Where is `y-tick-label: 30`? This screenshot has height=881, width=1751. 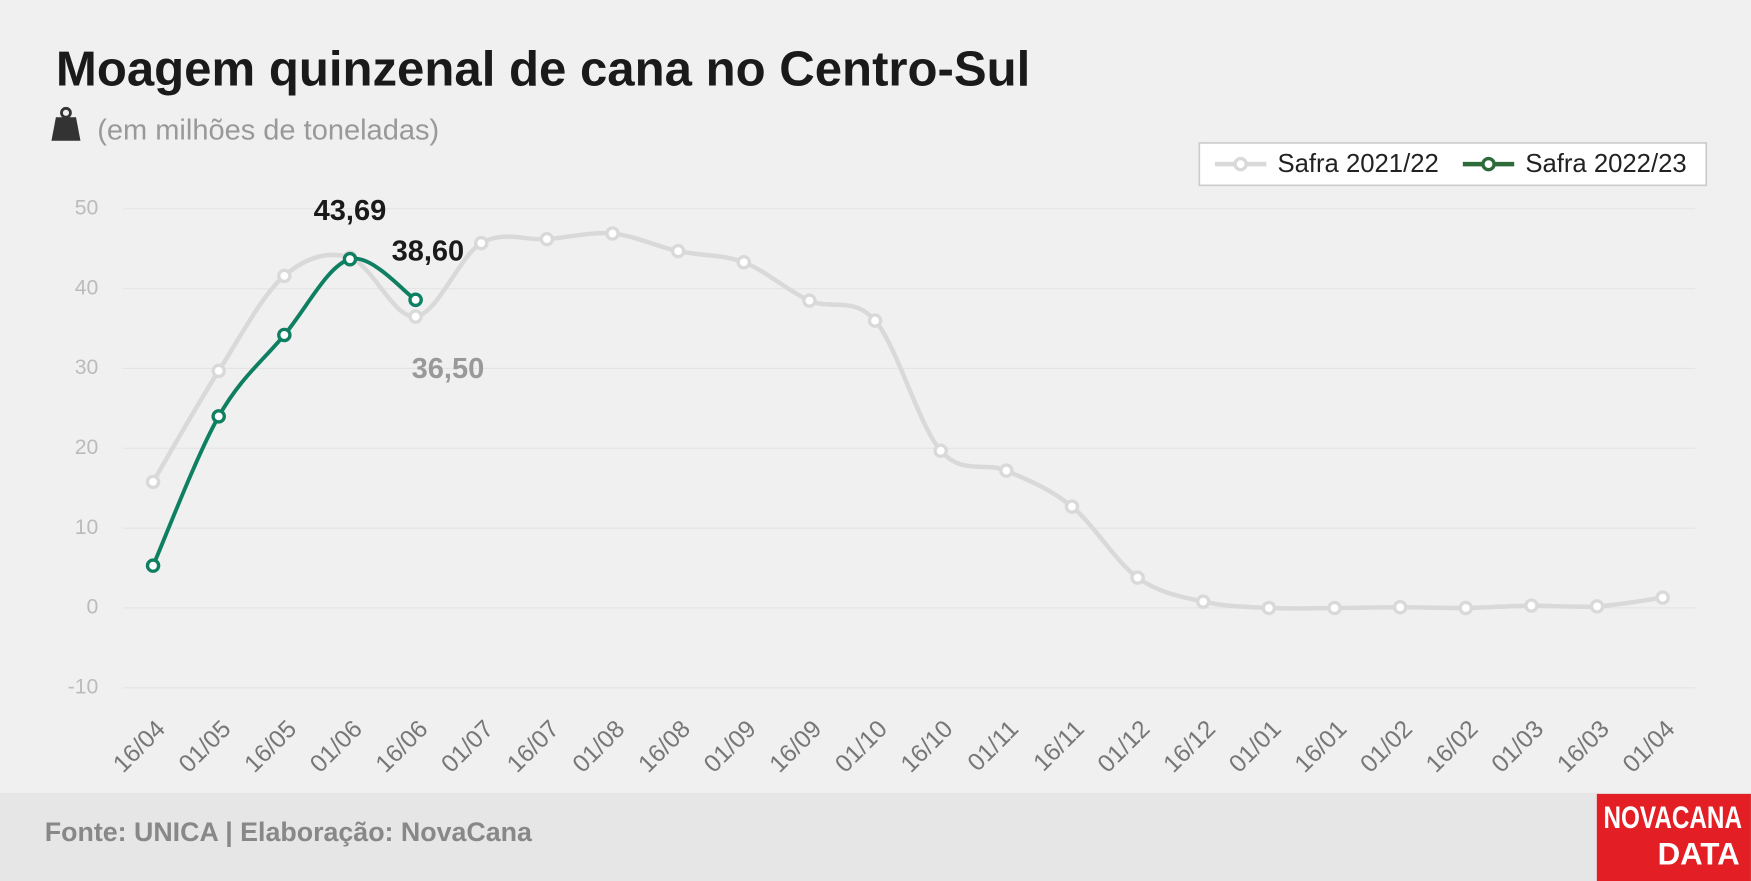 y-tick-label: 30 is located at coordinates (87, 367).